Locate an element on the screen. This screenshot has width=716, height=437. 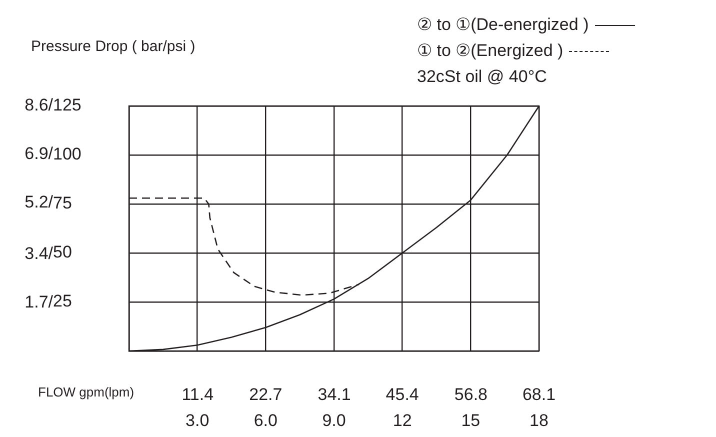
x-tick-label: 15 is located at coordinates (470, 420).